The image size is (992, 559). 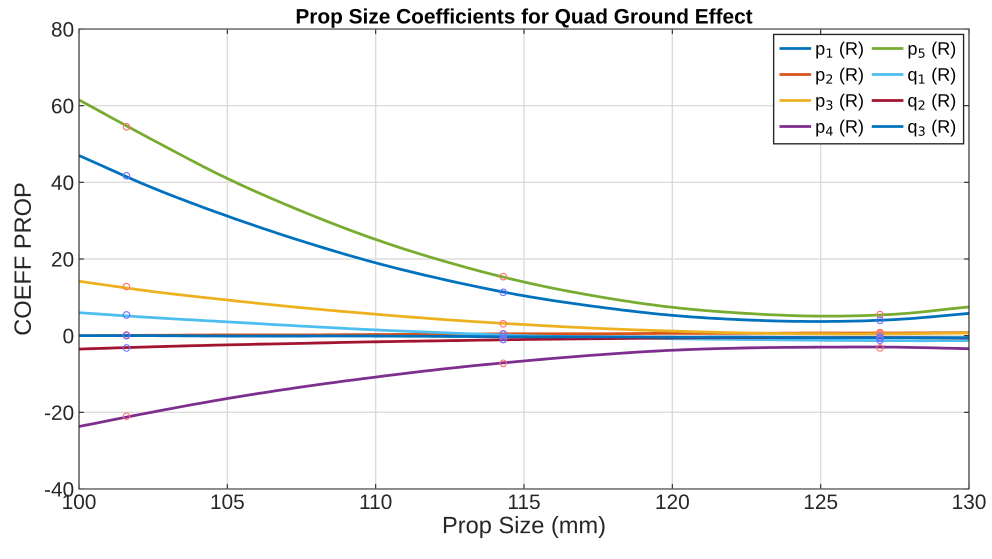 I want to click on legend-label: p$_{2}$ (R), so click(x=839, y=76).